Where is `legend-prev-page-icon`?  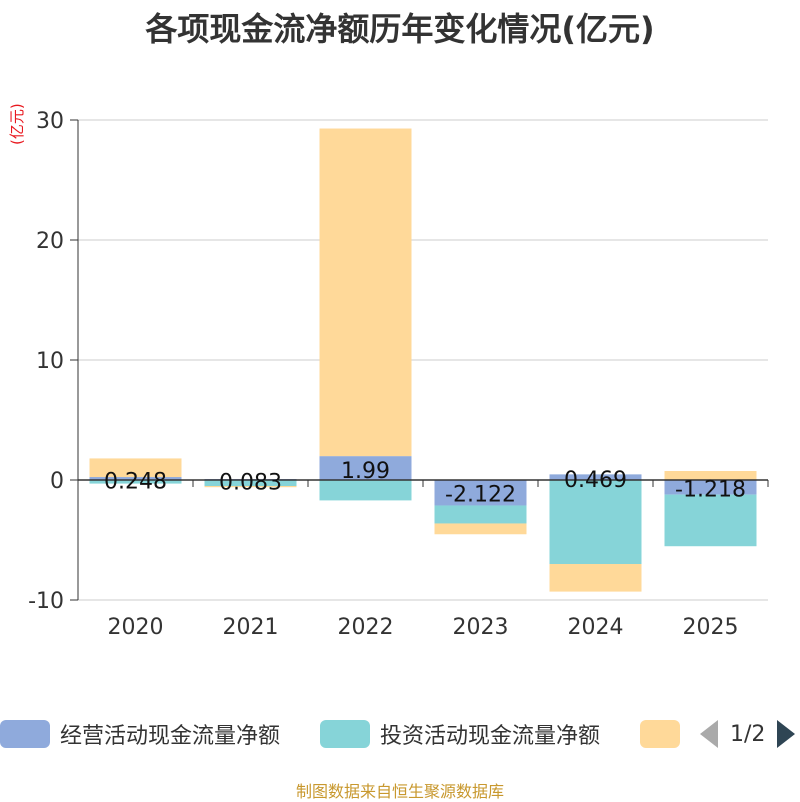
legend-prev-page-icon is located at coordinates (709, 734).